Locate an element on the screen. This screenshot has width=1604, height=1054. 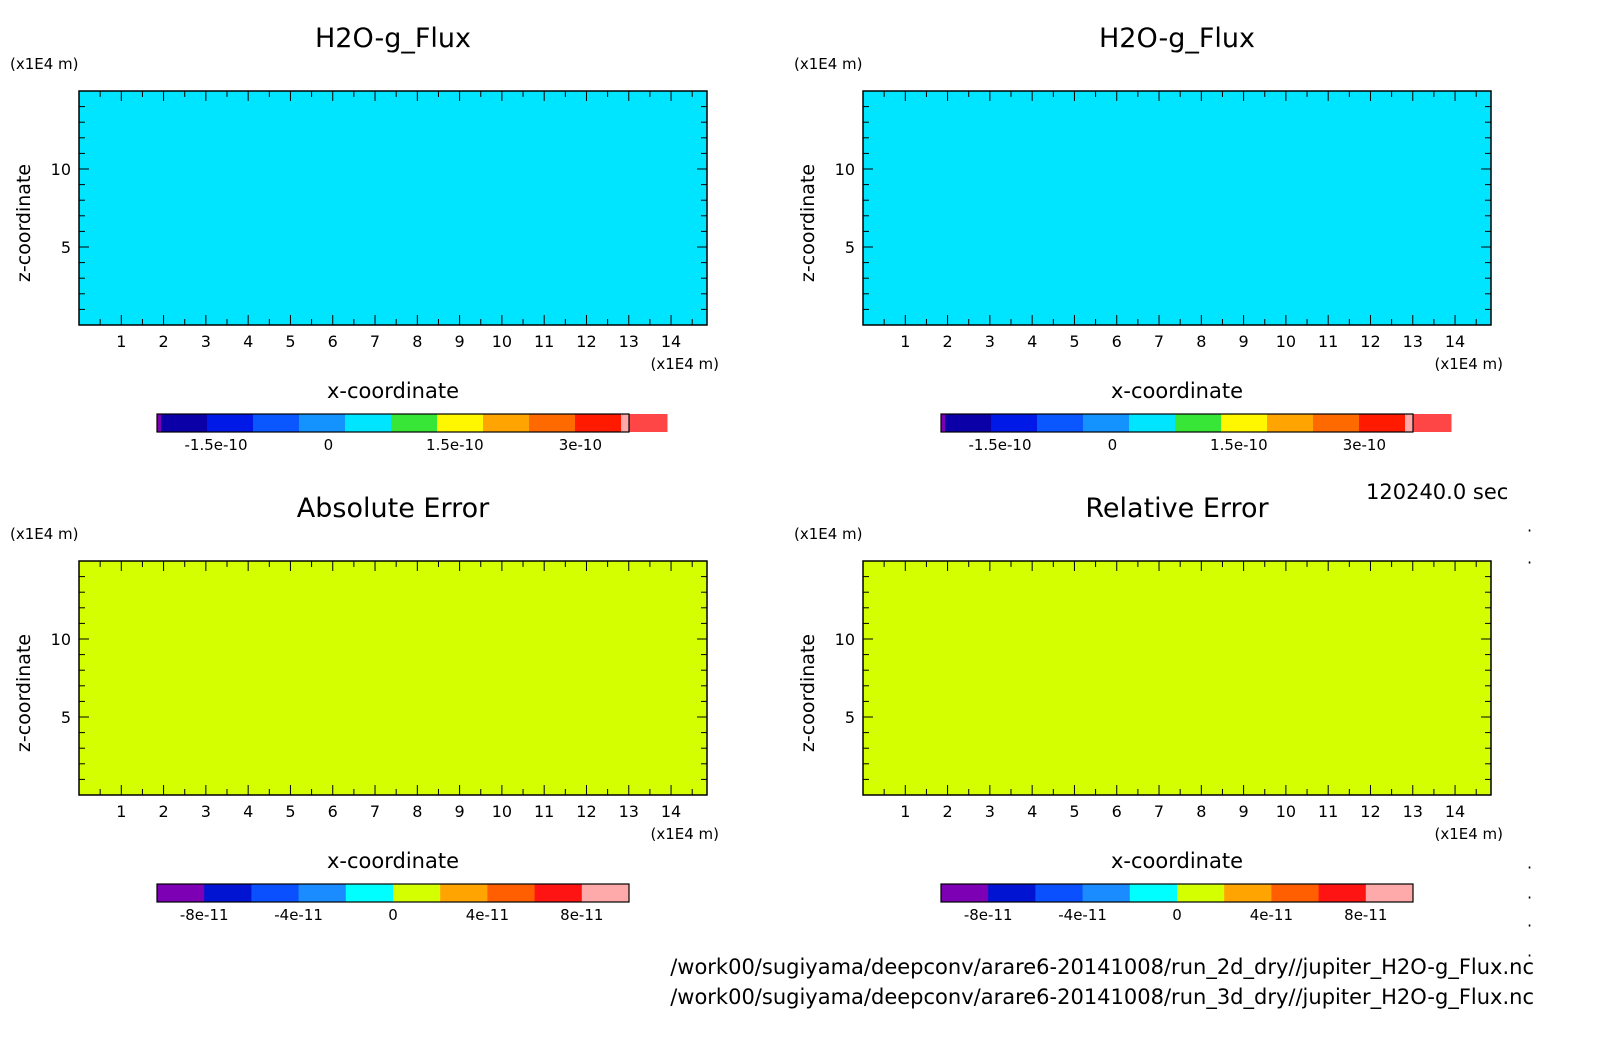
colorbar-tick-label: 0 is located at coordinates (1113, 445).